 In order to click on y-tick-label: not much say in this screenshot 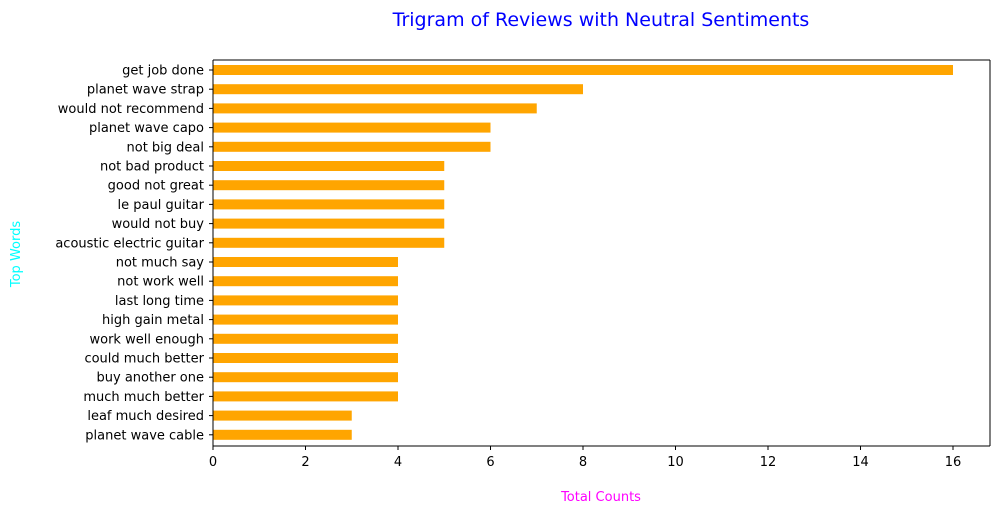, I will do `click(160, 263)`.